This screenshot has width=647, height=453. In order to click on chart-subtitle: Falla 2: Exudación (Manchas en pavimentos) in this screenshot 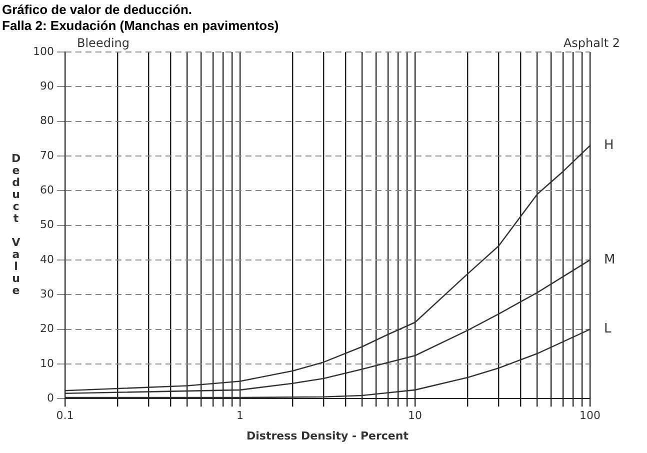, I will do `click(141, 26)`.